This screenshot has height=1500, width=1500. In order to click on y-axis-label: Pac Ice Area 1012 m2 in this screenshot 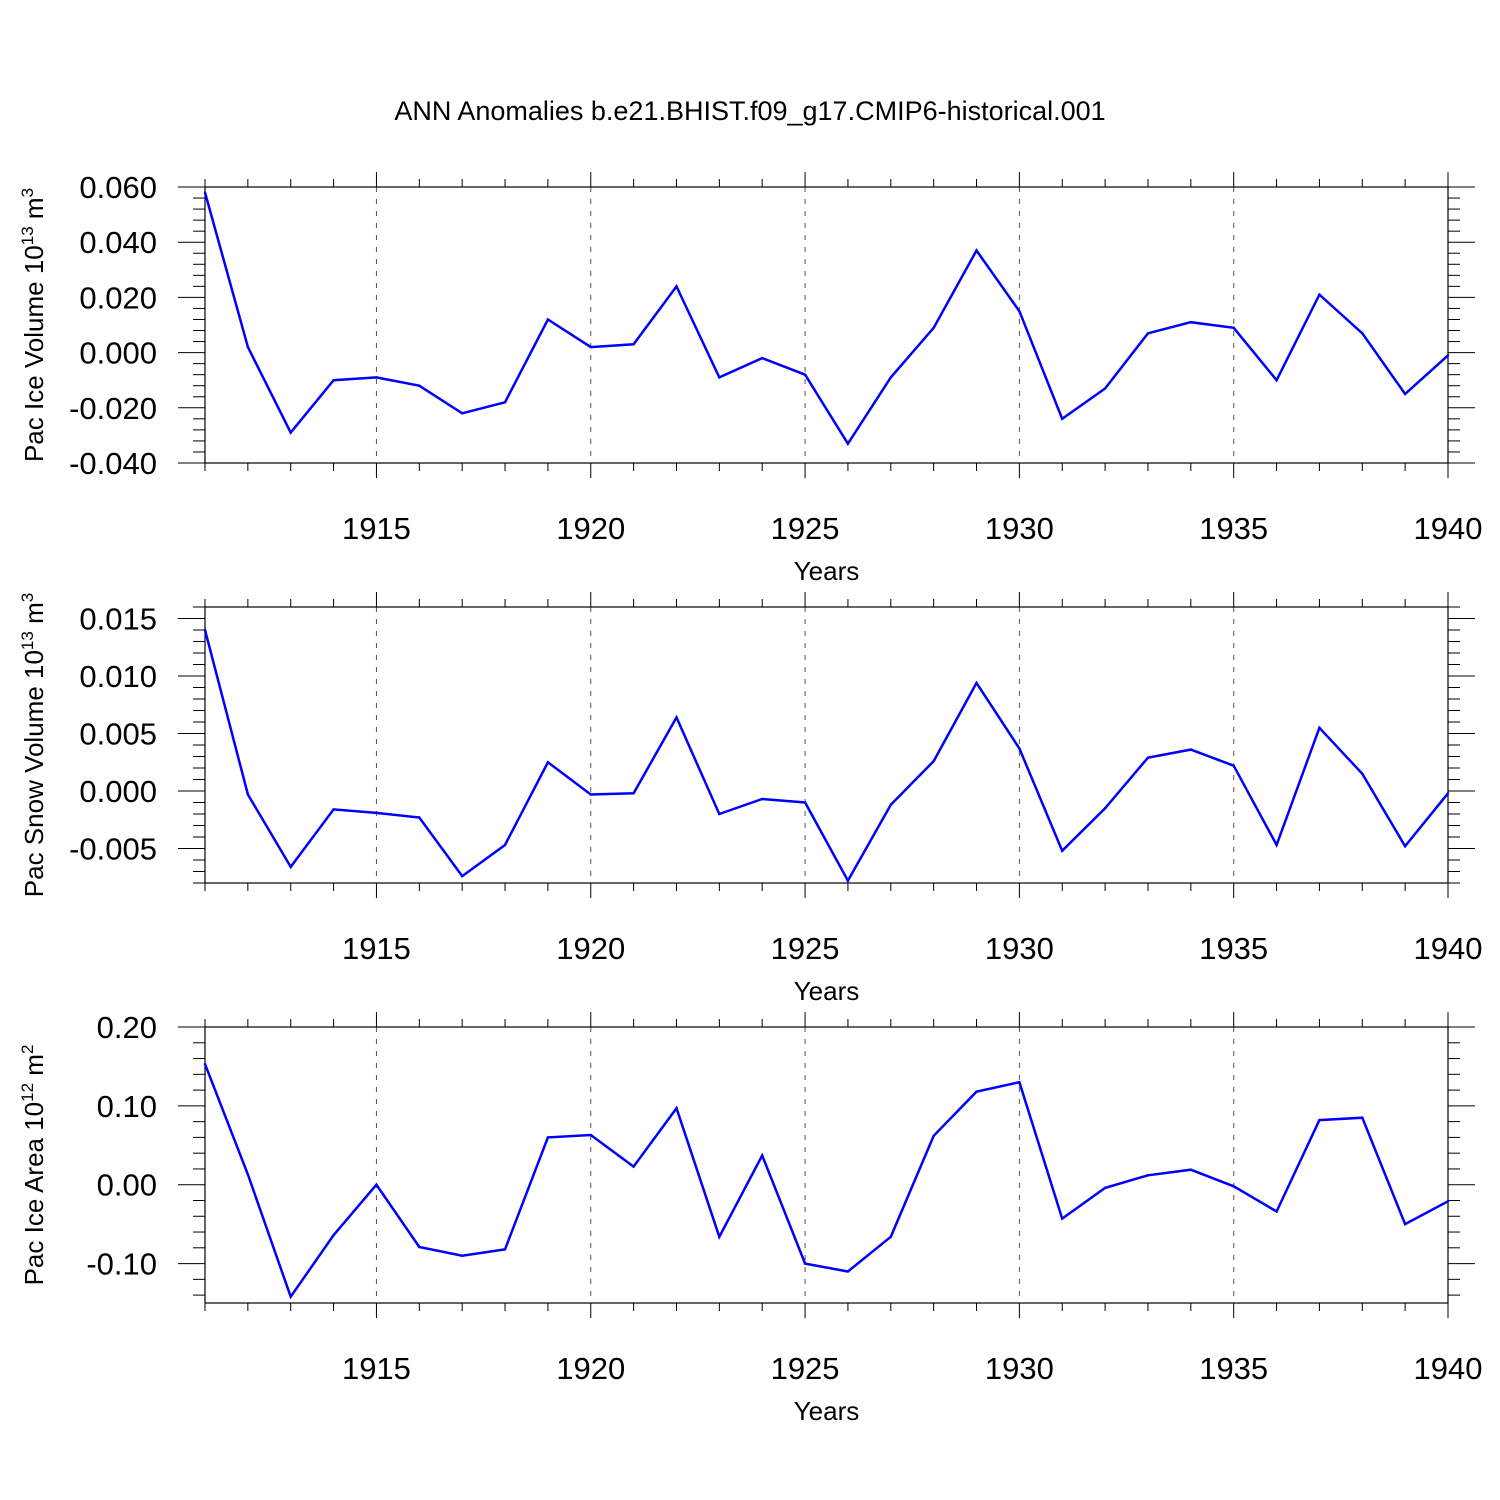, I will do `click(33, 1165)`.